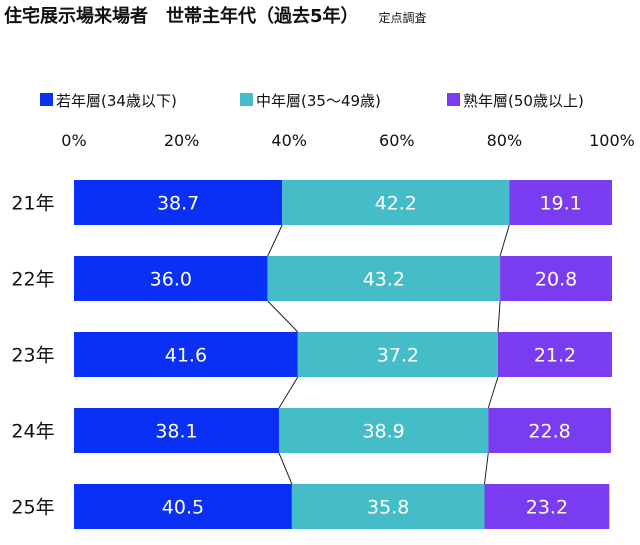 The image size is (640, 545). What do you see at coordinates (32, 280) in the screenshot?
I see `category-label: 22年` at bounding box center [32, 280].